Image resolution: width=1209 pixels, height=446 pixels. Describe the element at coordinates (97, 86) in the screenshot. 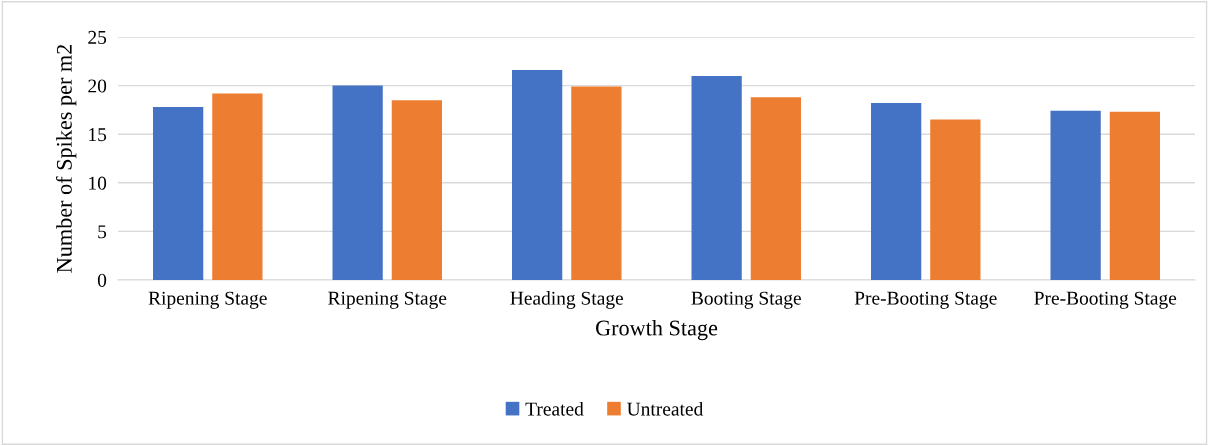

I see `y-tick-label: 20` at that location.